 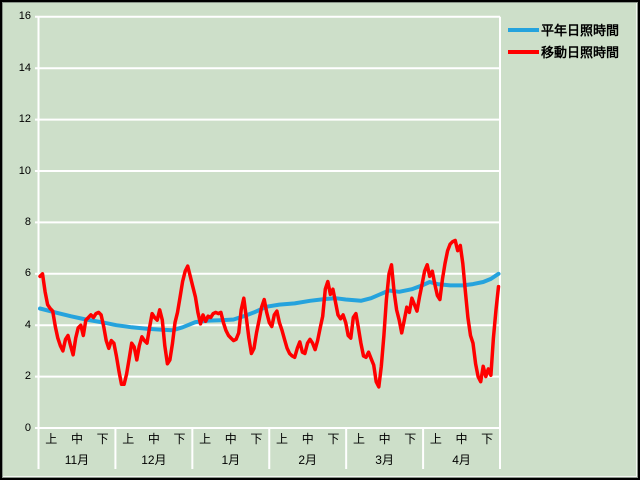 What do you see at coordinates (564, 41) in the screenshot?
I see `legend: 平年日照時間 移動日照時間` at bounding box center [564, 41].